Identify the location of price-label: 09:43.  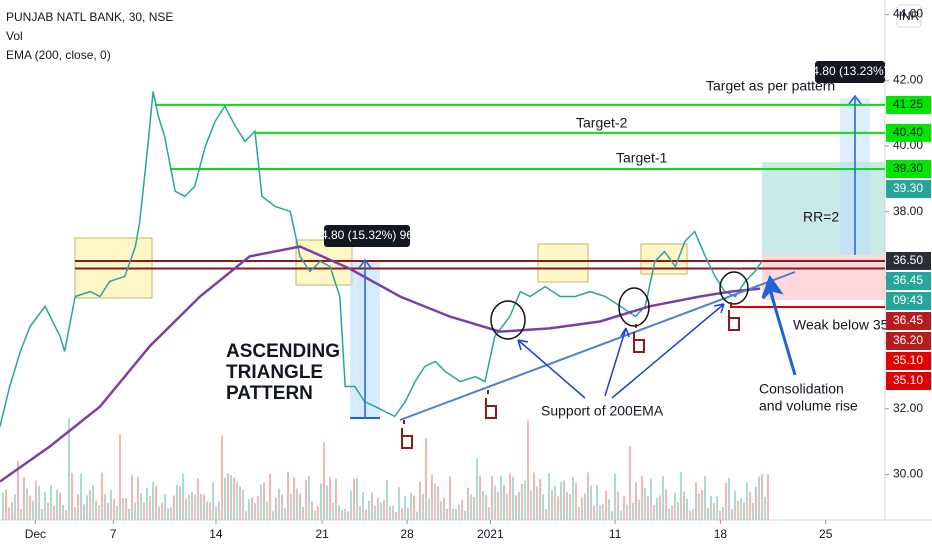
(908, 300).